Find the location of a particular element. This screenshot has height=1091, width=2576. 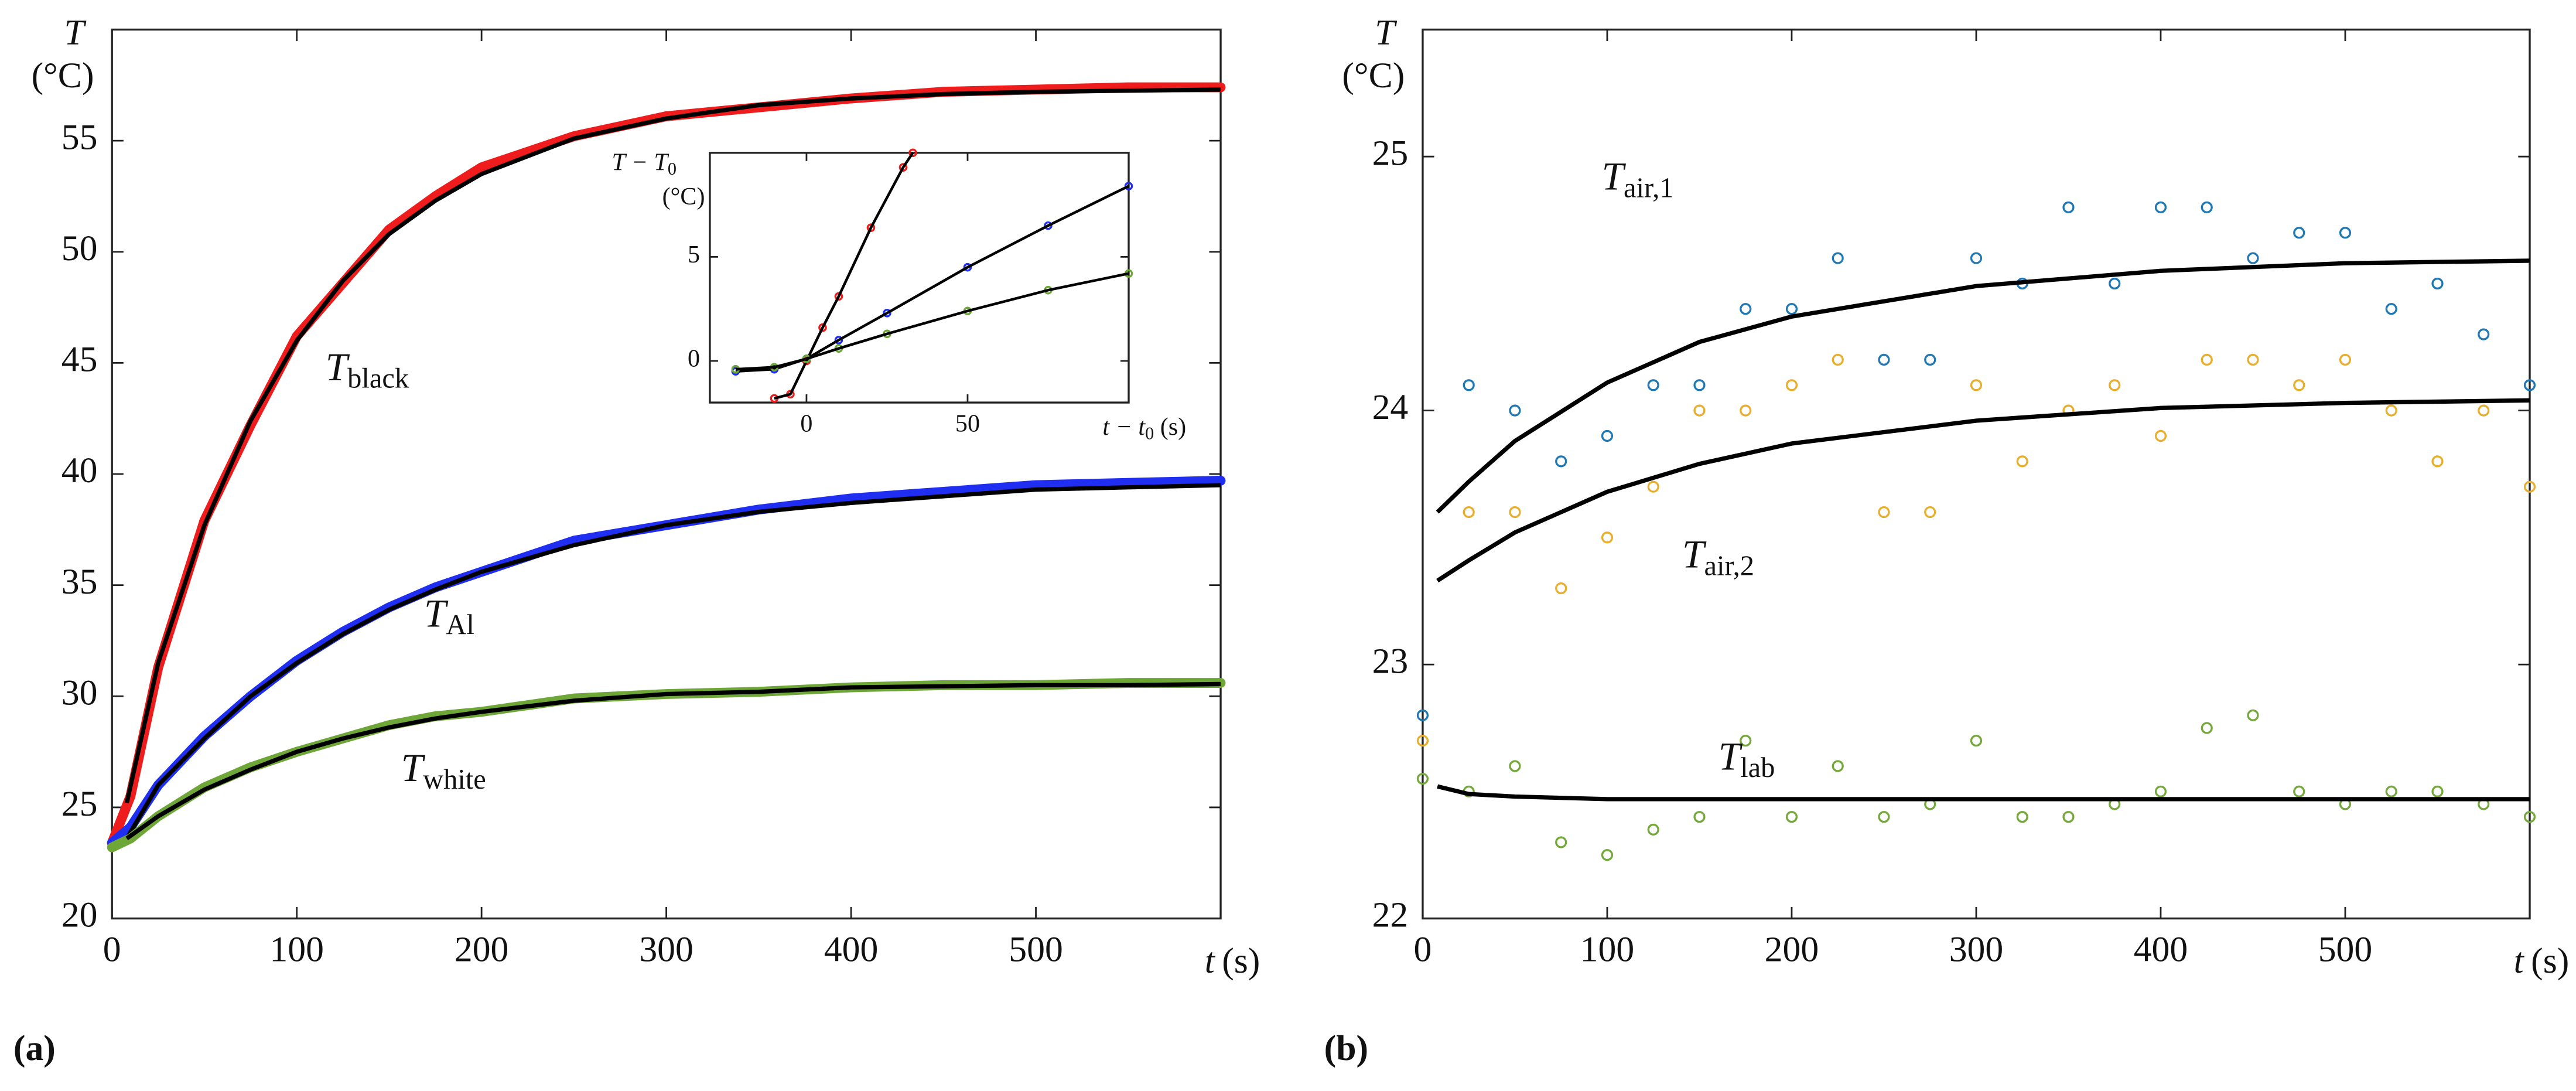

y-tick-label: 30 is located at coordinates (80, 693).